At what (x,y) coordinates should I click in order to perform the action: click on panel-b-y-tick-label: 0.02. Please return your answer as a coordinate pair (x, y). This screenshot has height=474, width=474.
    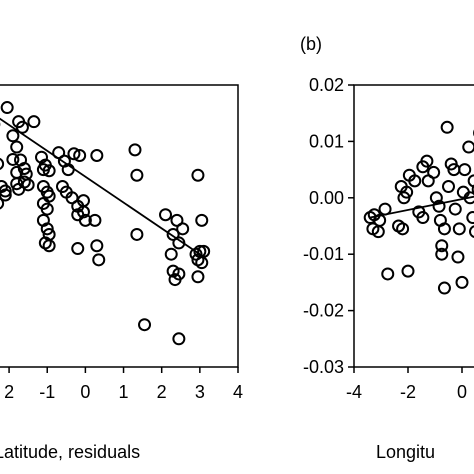
    Looking at the image, I should click on (326, 85).